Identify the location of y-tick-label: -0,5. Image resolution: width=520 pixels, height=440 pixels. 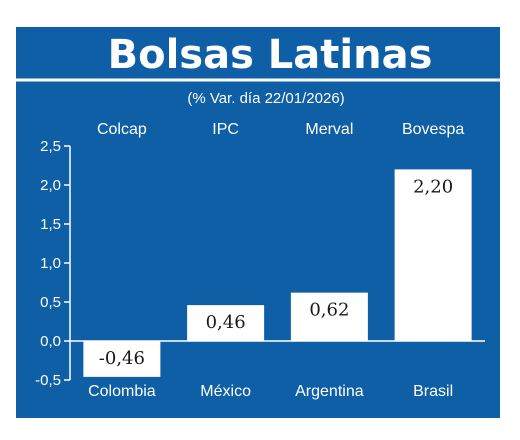
(48, 380).